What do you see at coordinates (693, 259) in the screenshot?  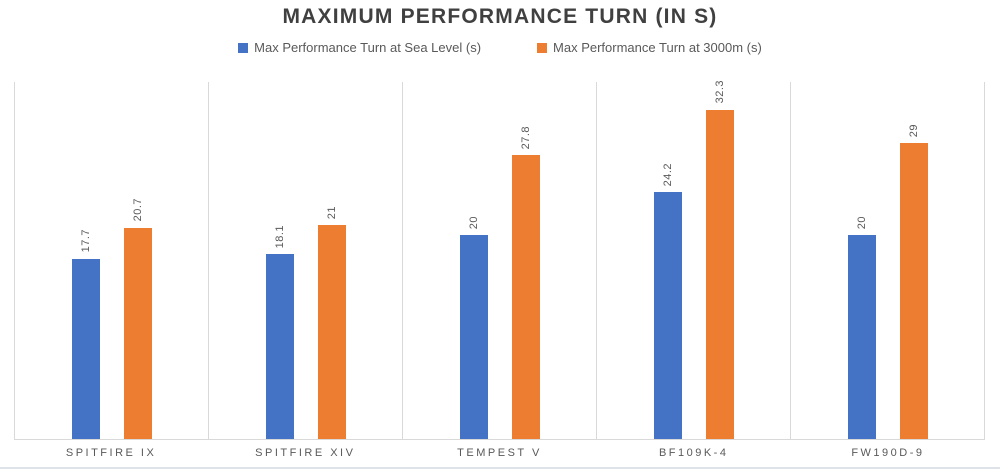 I see `category-group: 24.2 32.3` at bounding box center [693, 259].